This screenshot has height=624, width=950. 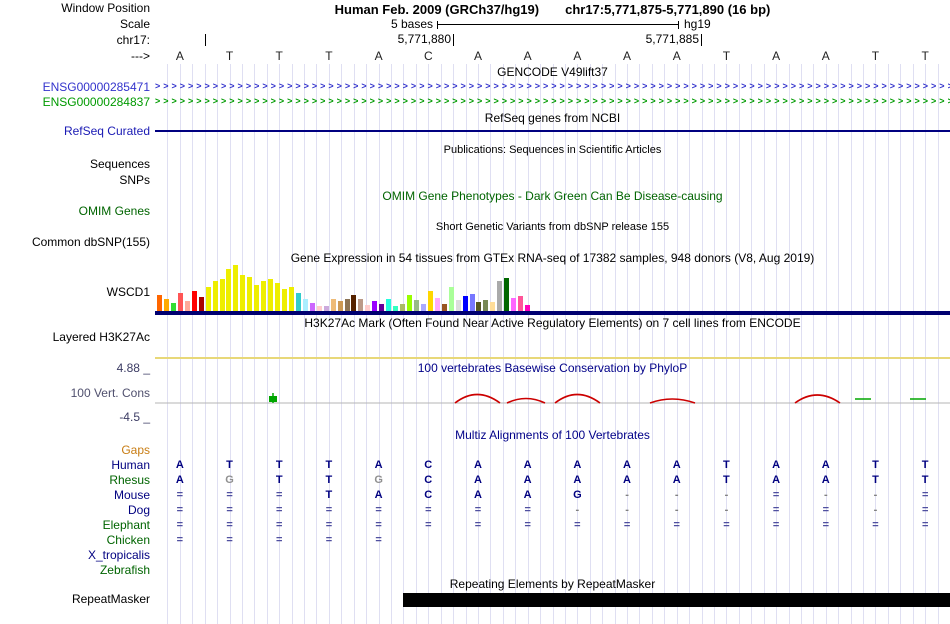 I want to click on label-strand: --->, so click(x=140, y=56).